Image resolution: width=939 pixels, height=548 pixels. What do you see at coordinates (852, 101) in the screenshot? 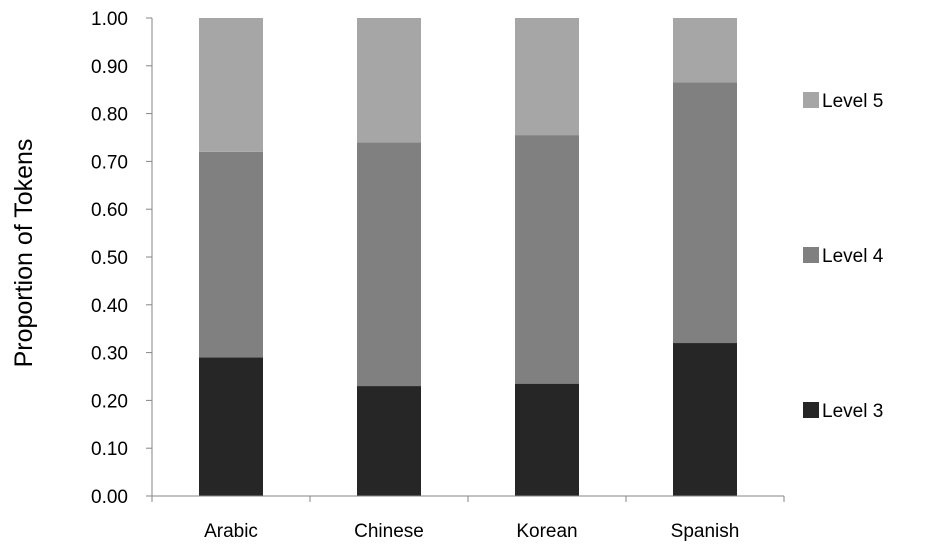
I see `legend-label-level-5: Level 5` at bounding box center [852, 101].